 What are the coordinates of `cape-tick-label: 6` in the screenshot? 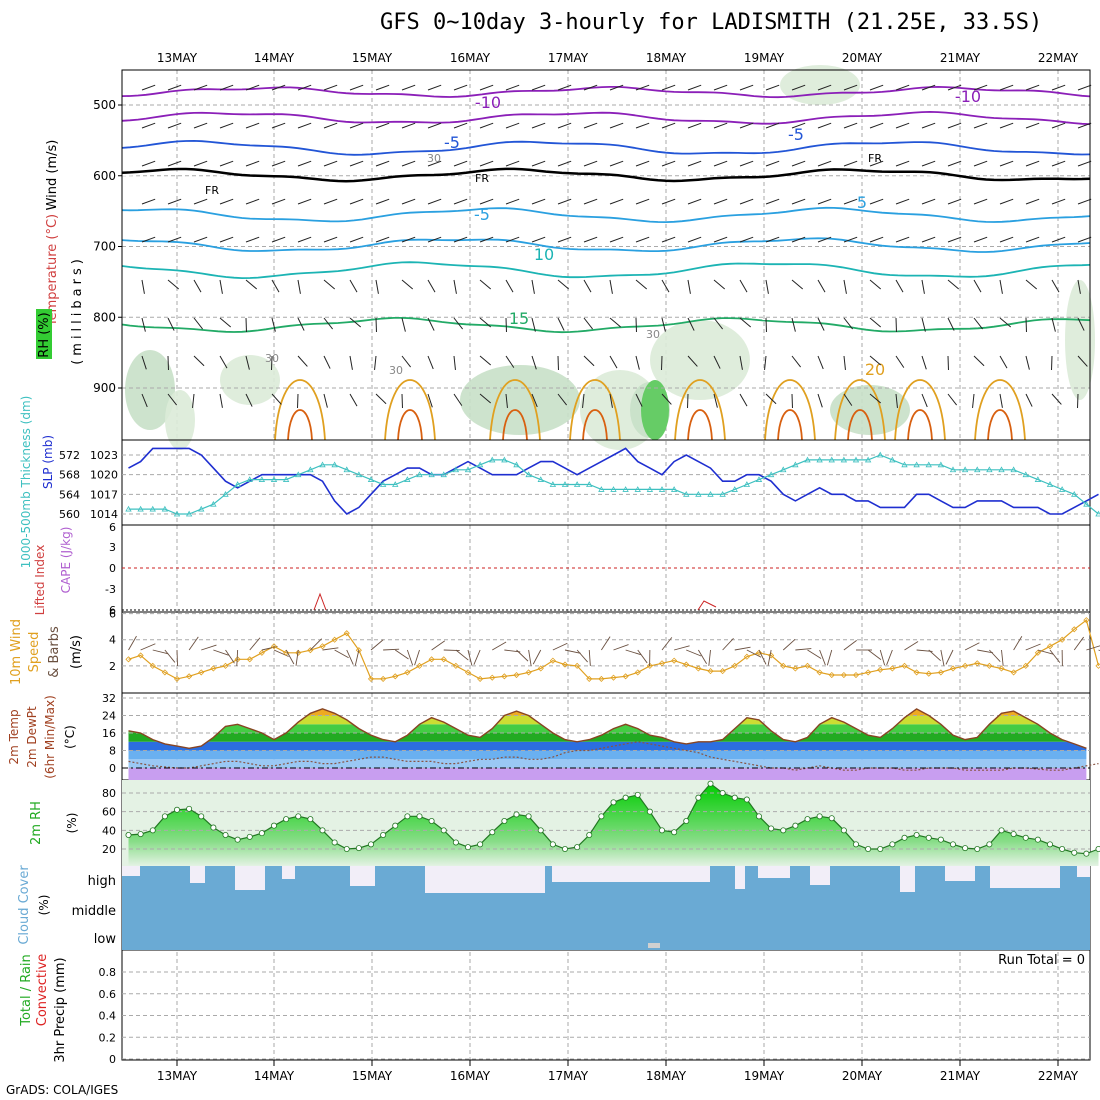 It's located at (112, 527).